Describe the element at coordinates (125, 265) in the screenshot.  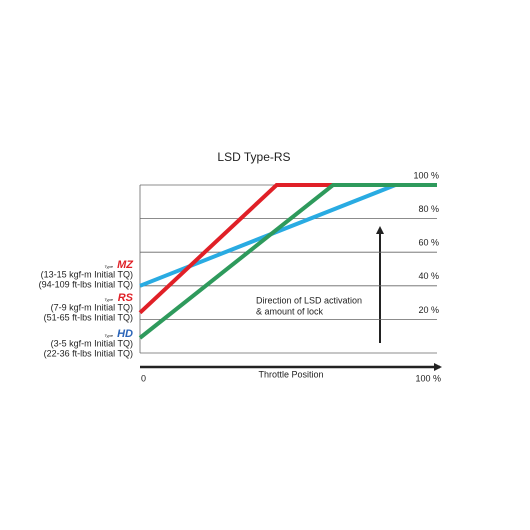
I see `legend-logo: MZ` at that location.